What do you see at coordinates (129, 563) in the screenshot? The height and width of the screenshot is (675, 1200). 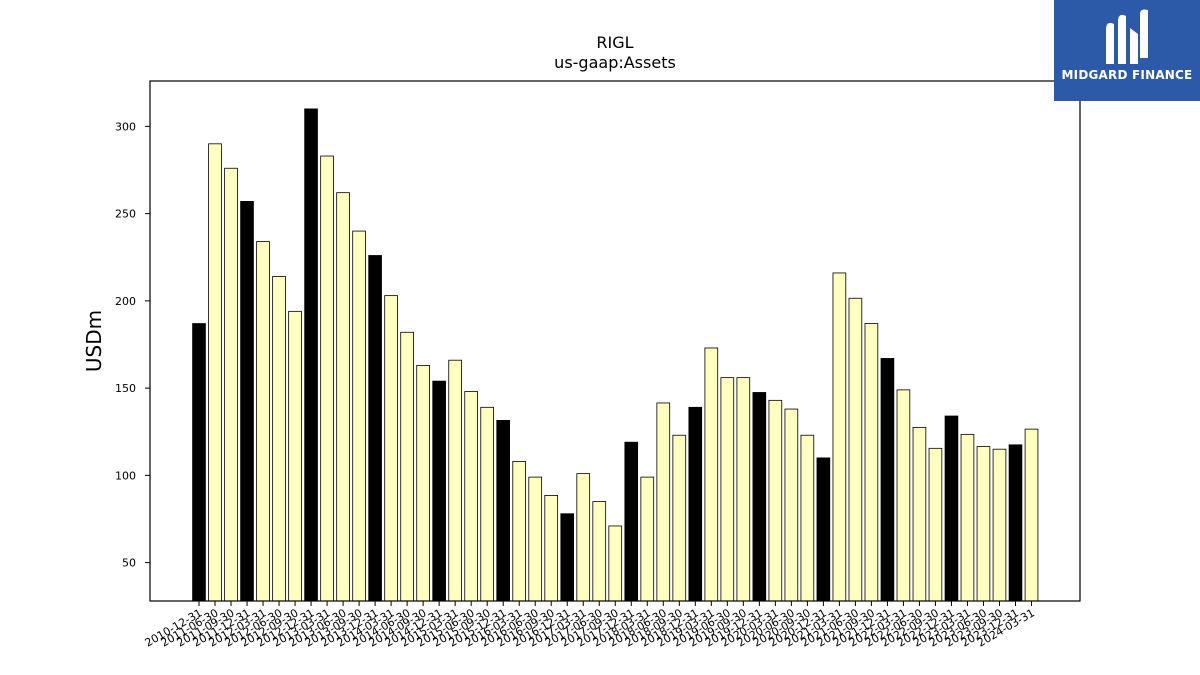 I see `y-tick-label: 50` at bounding box center [129, 563].